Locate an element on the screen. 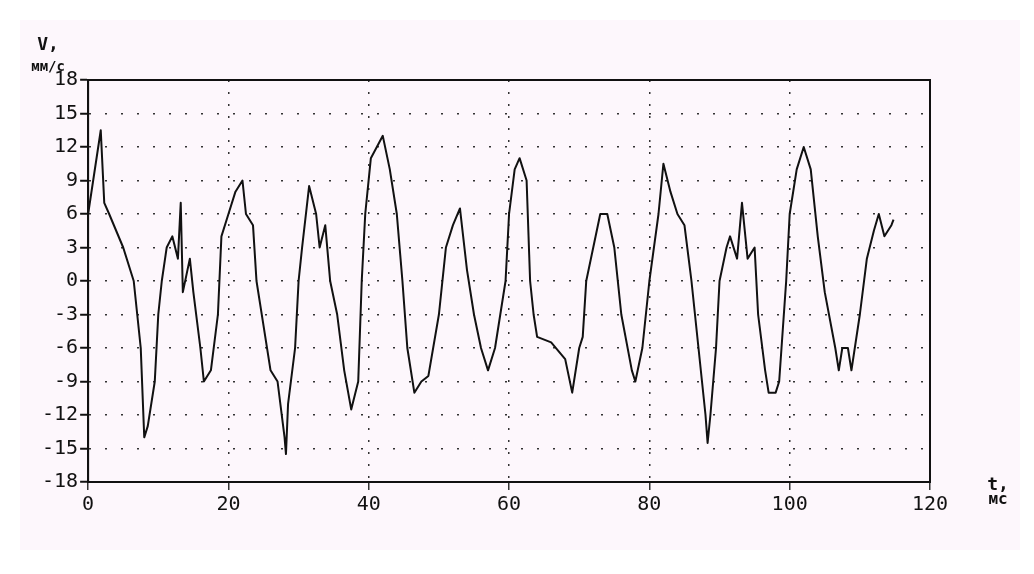  y-tick-label: -9 is located at coordinates (66, 379).